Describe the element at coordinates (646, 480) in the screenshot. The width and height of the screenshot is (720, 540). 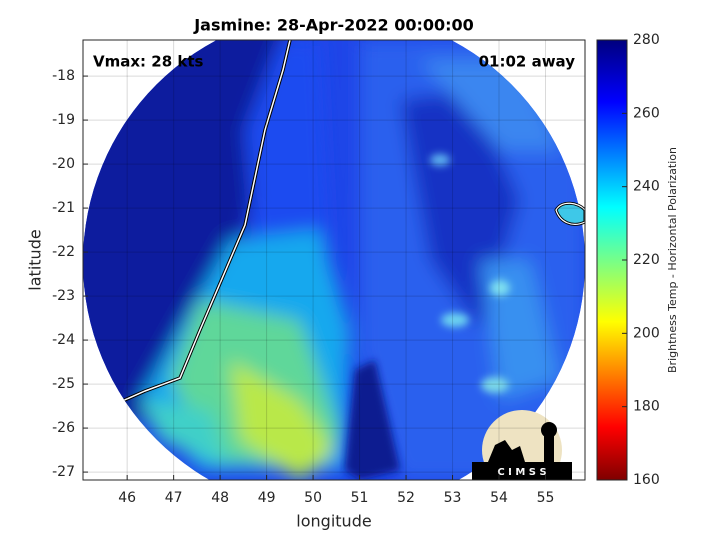
I see `colorbar-tick-label: 160` at that location.